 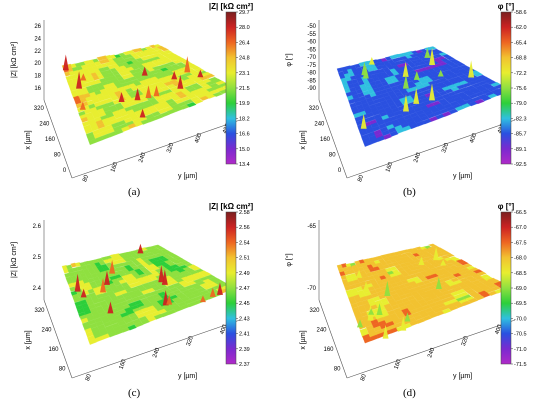 What do you see at coordinates (244, 59) in the screenshot?
I see `colorbar-tick-label: 24.8` at bounding box center [244, 59].